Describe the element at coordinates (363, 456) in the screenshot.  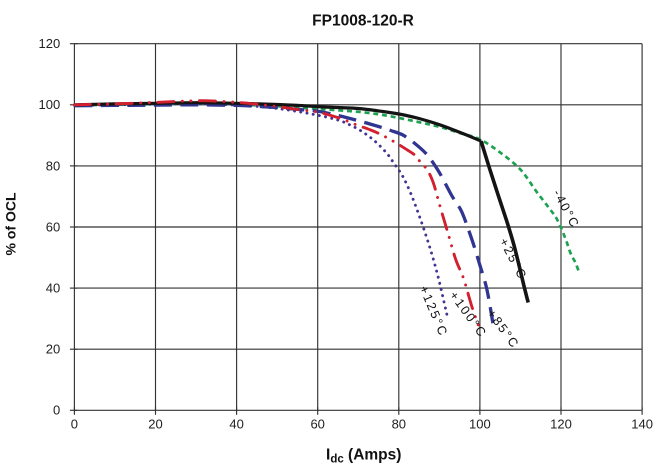
I see `svg-text: Idc (Amps)` at that location.